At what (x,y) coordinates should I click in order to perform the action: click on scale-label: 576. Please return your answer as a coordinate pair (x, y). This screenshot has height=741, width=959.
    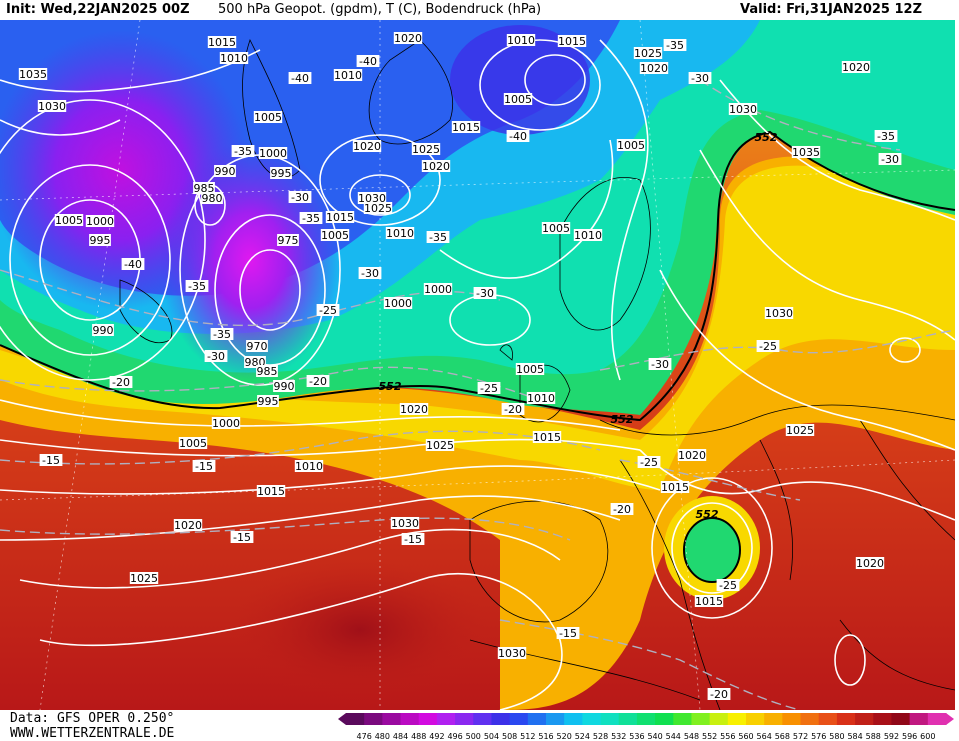
    Looking at the image, I should click on (818, 736).